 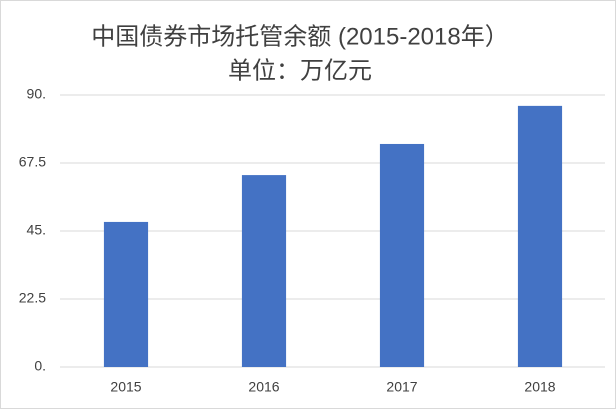 I want to click on y-tick-label: 0., so click(x=40, y=366).